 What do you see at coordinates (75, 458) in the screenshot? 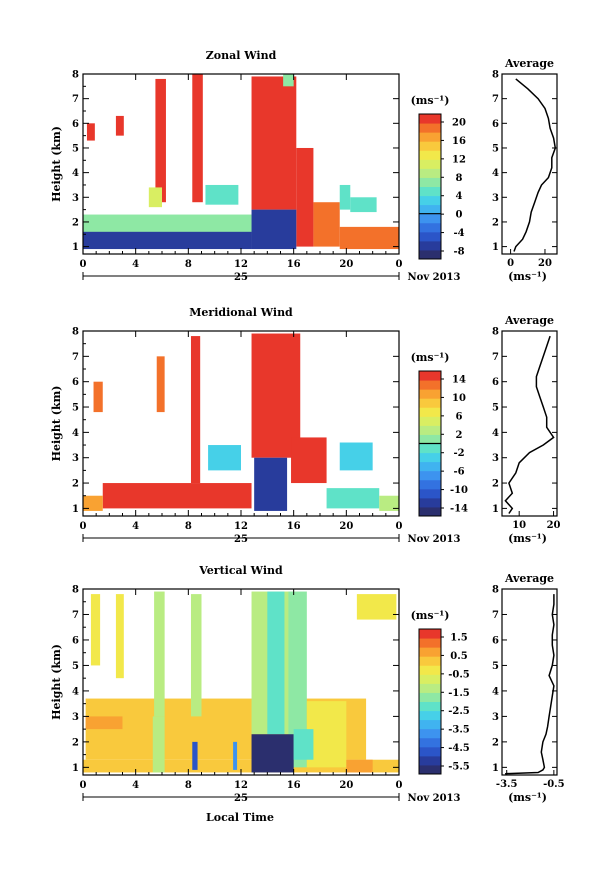
I see `y-tick-label: 3` at bounding box center [75, 458].